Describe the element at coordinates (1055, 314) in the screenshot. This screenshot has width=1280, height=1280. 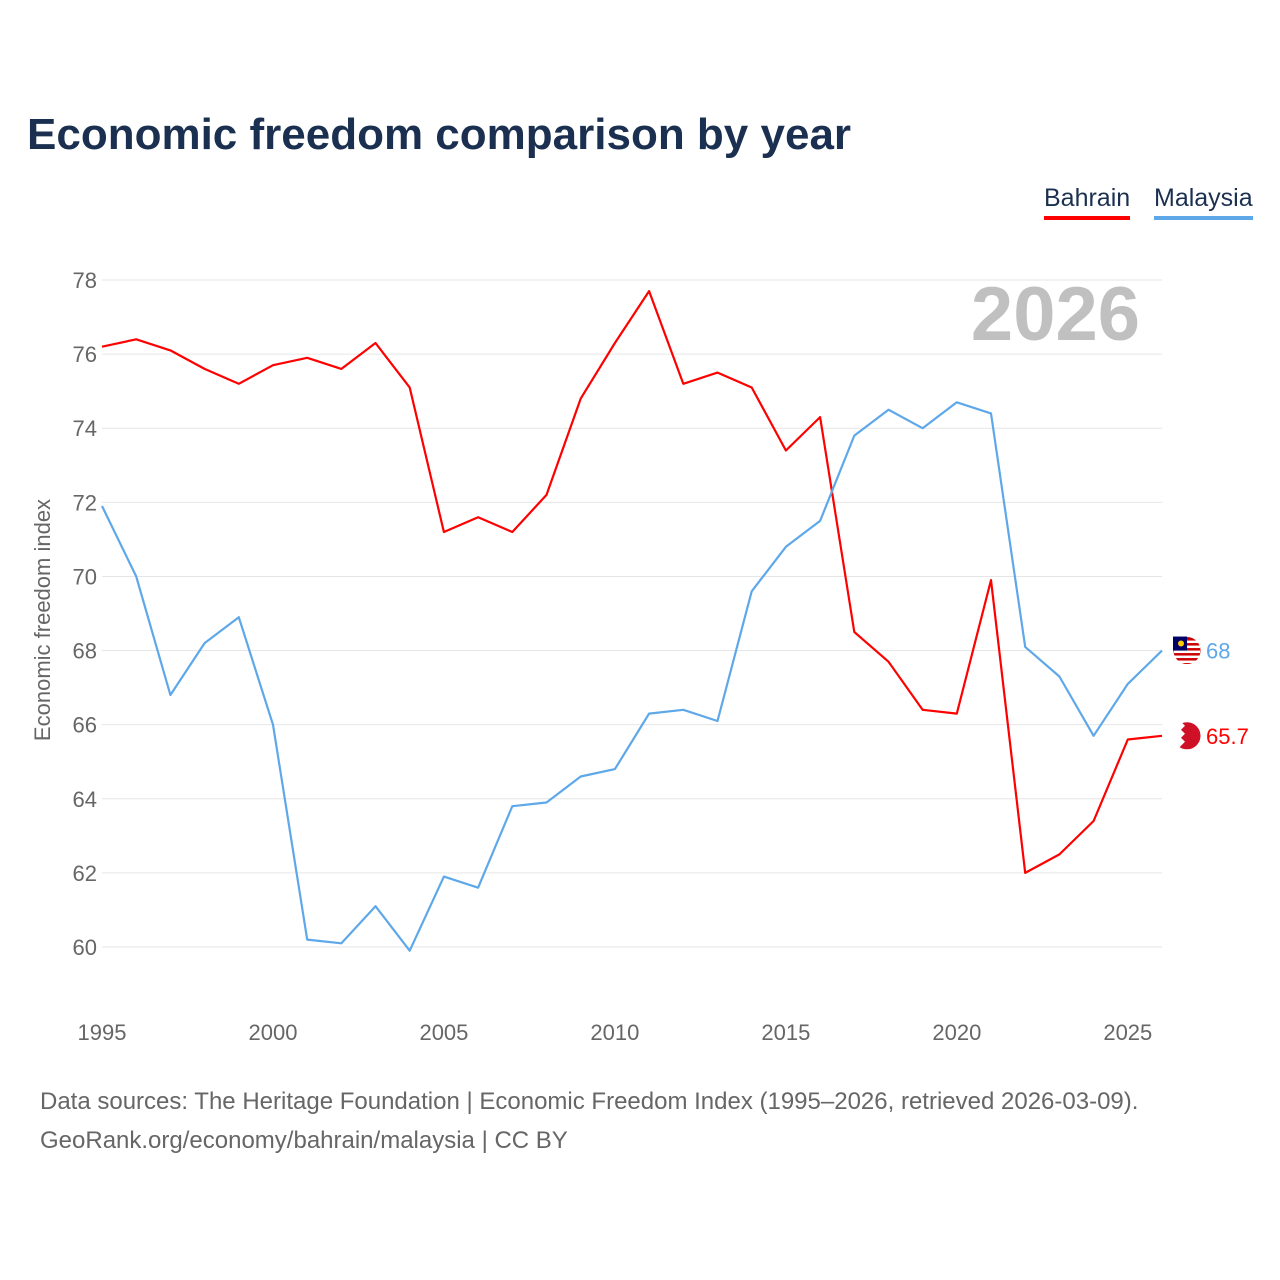
I see `year-watermark: 2026` at that location.